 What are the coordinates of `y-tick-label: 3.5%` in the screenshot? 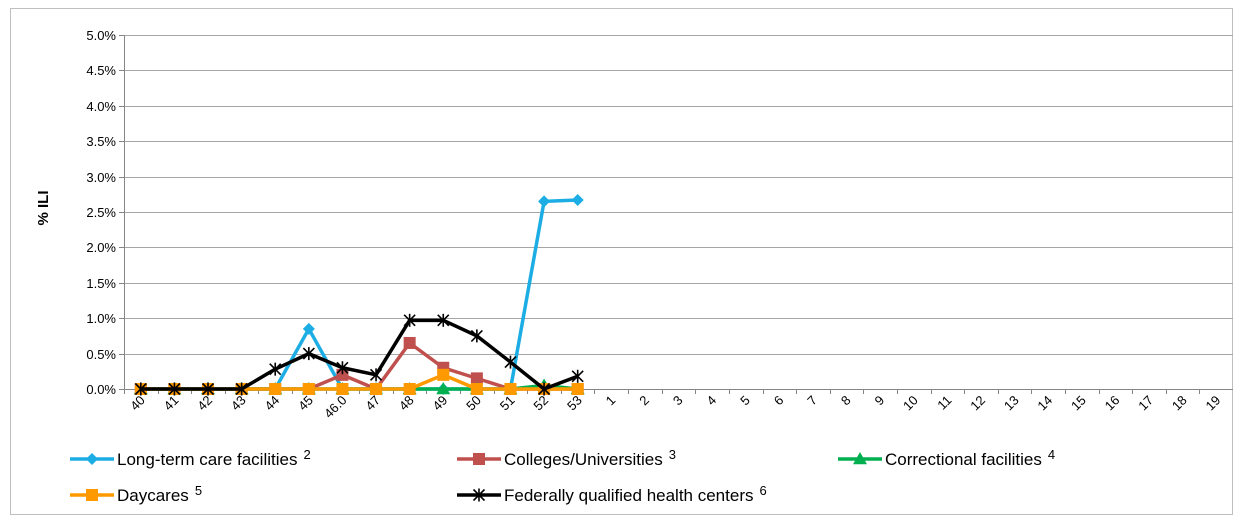 It's located at (101, 141).